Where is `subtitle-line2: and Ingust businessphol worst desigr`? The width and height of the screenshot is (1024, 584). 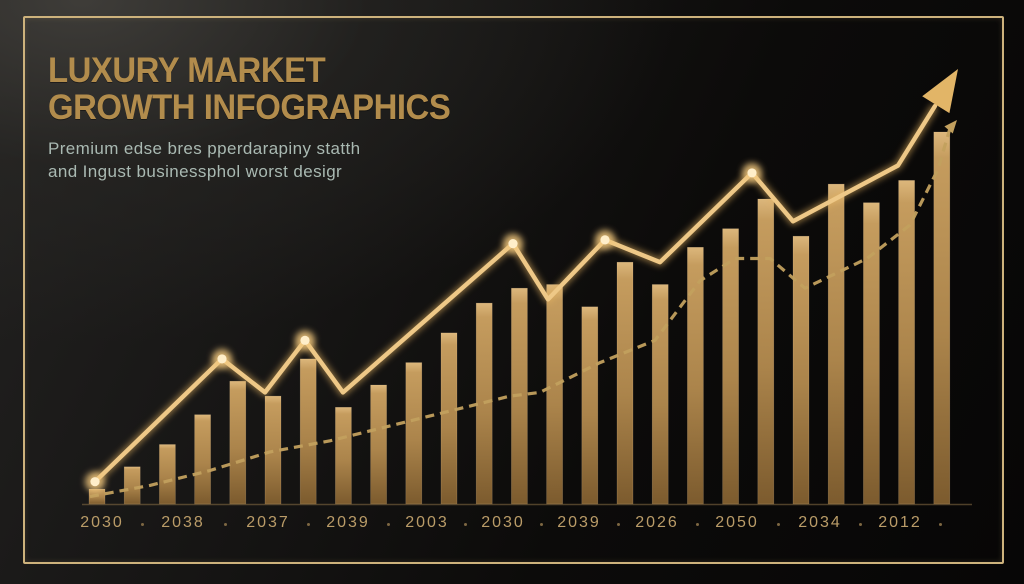 subtitle-line2: and Ingust businessphol worst desigr is located at coordinates (195, 171).